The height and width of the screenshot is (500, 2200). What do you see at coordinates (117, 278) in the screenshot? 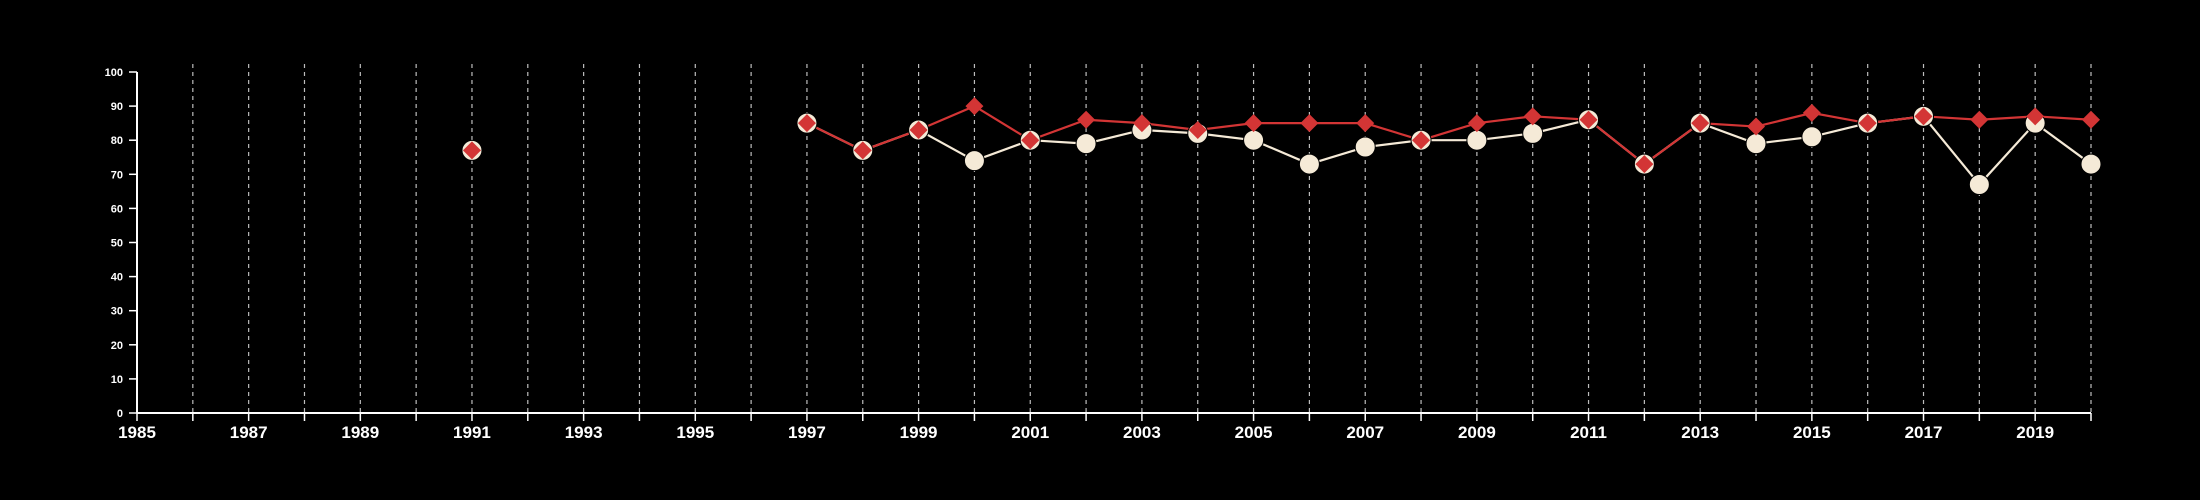
I see `y-tick-label: 40` at bounding box center [117, 278].